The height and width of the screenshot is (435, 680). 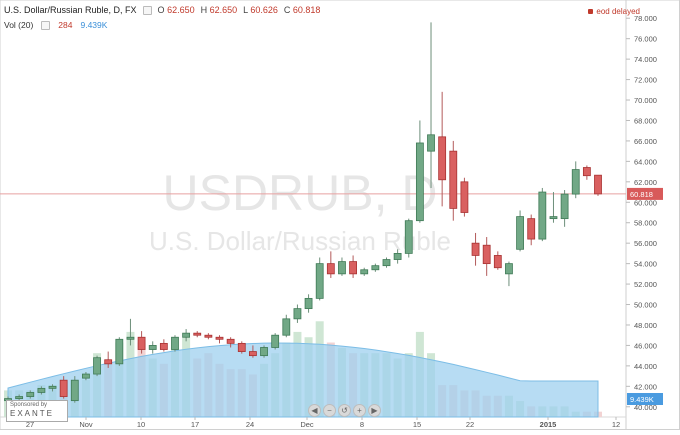 I want to click on reset-button: ↺, so click(x=344, y=410).